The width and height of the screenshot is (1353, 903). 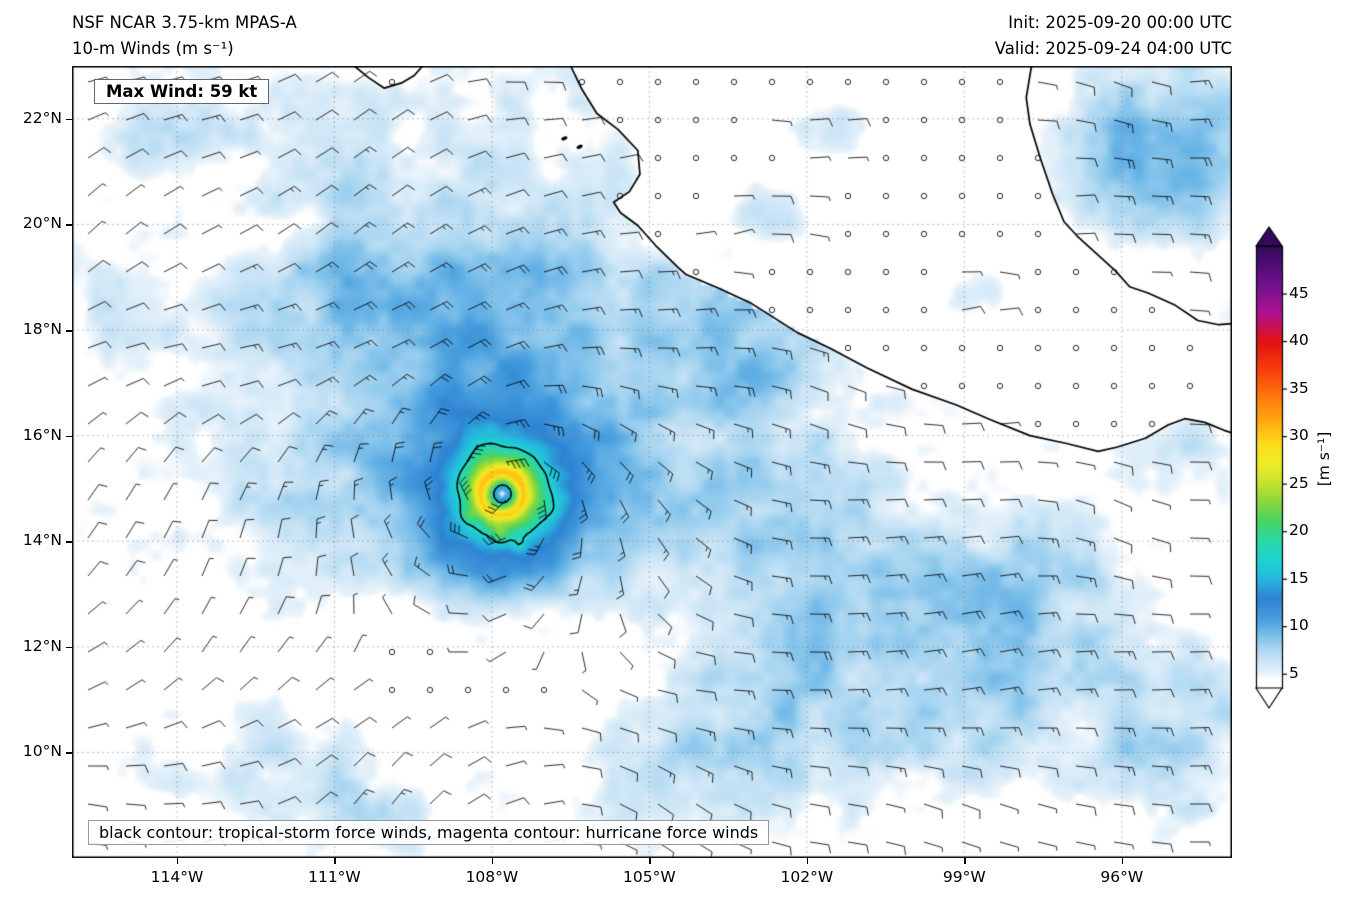 I want to click on colorbar-tick-label: 35, so click(x=1299, y=387).